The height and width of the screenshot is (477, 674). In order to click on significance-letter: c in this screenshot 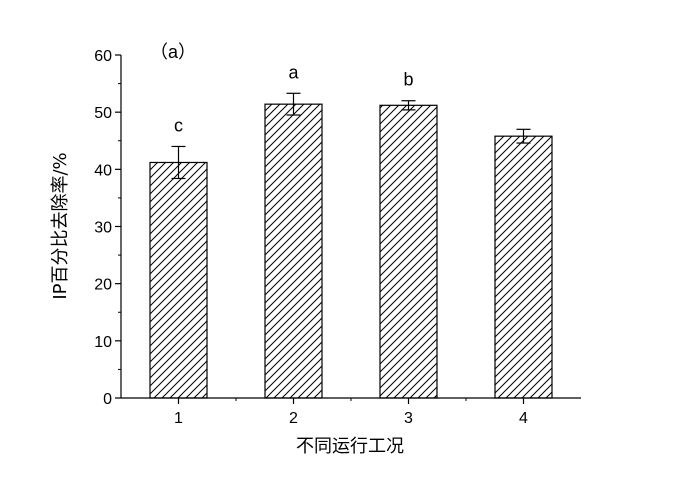, I will do `click(178, 125)`.